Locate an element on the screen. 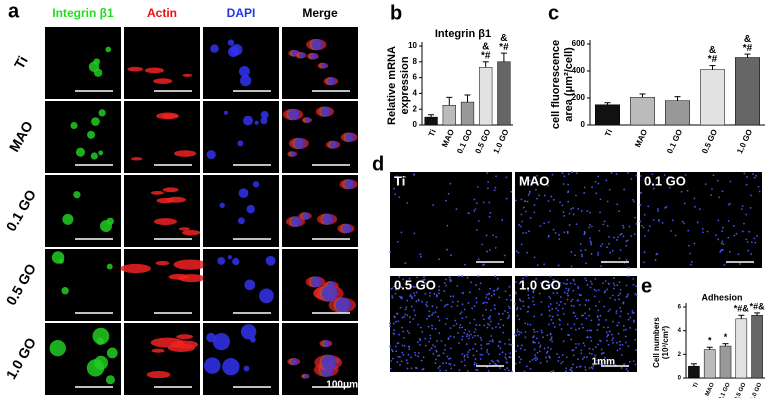 The width and height of the screenshot is (774, 398). image-label: MAO is located at coordinates (534, 180).